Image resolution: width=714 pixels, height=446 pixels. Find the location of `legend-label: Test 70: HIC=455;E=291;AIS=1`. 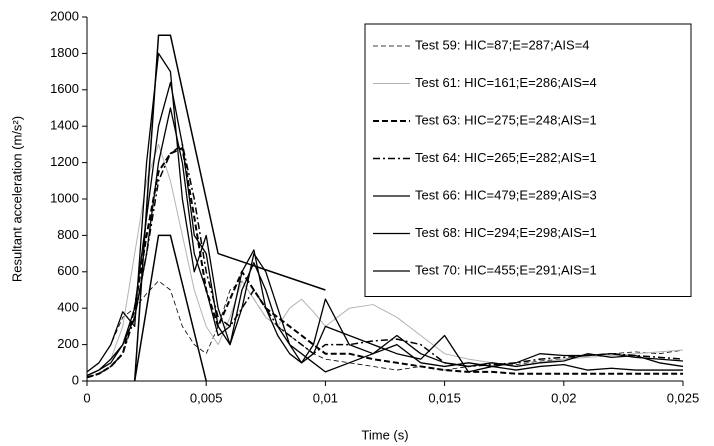

legend-label: Test 70: HIC=455;E=291;AIS=1 is located at coordinates (506, 269).